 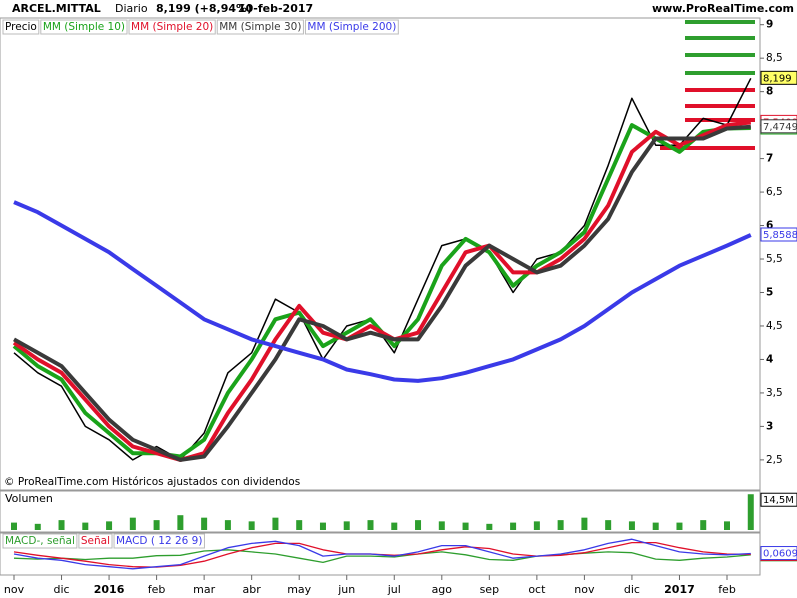 I want to click on period: Diario, so click(x=131, y=8).